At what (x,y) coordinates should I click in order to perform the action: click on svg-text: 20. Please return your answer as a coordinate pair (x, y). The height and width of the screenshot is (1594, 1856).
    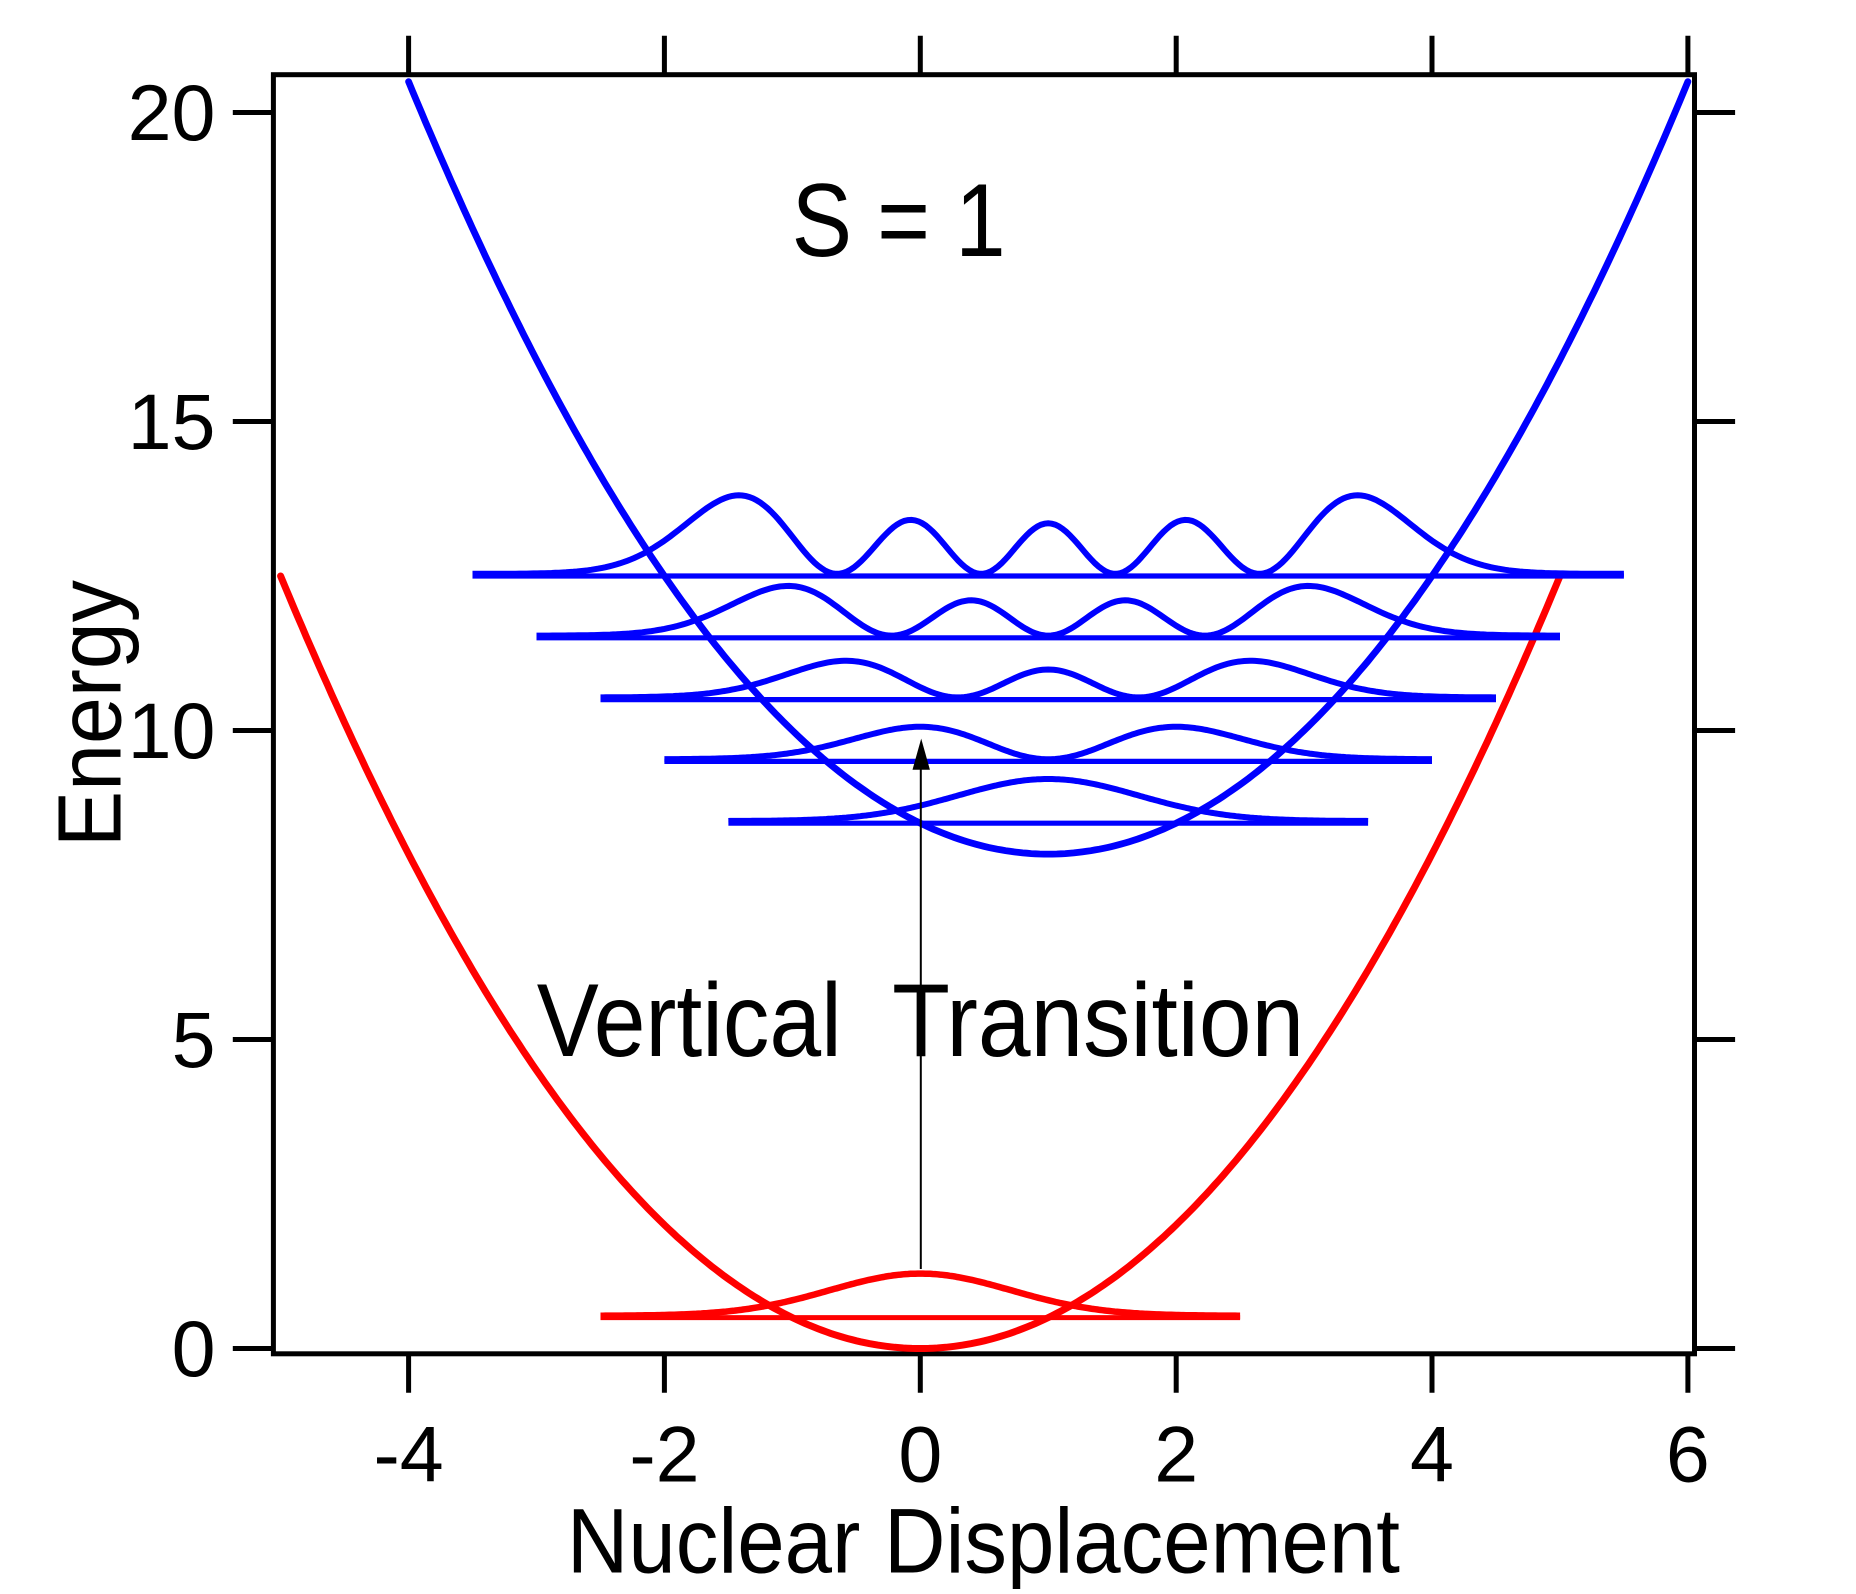
    Looking at the image, I should click on (172, 112).